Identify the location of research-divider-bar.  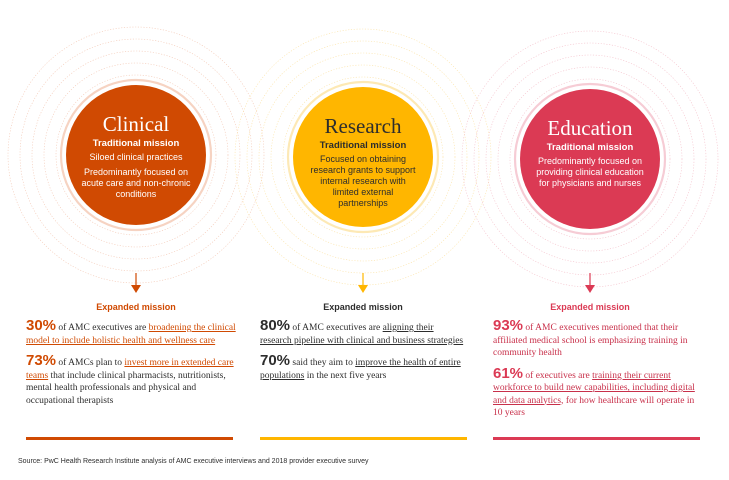
(363, 438).